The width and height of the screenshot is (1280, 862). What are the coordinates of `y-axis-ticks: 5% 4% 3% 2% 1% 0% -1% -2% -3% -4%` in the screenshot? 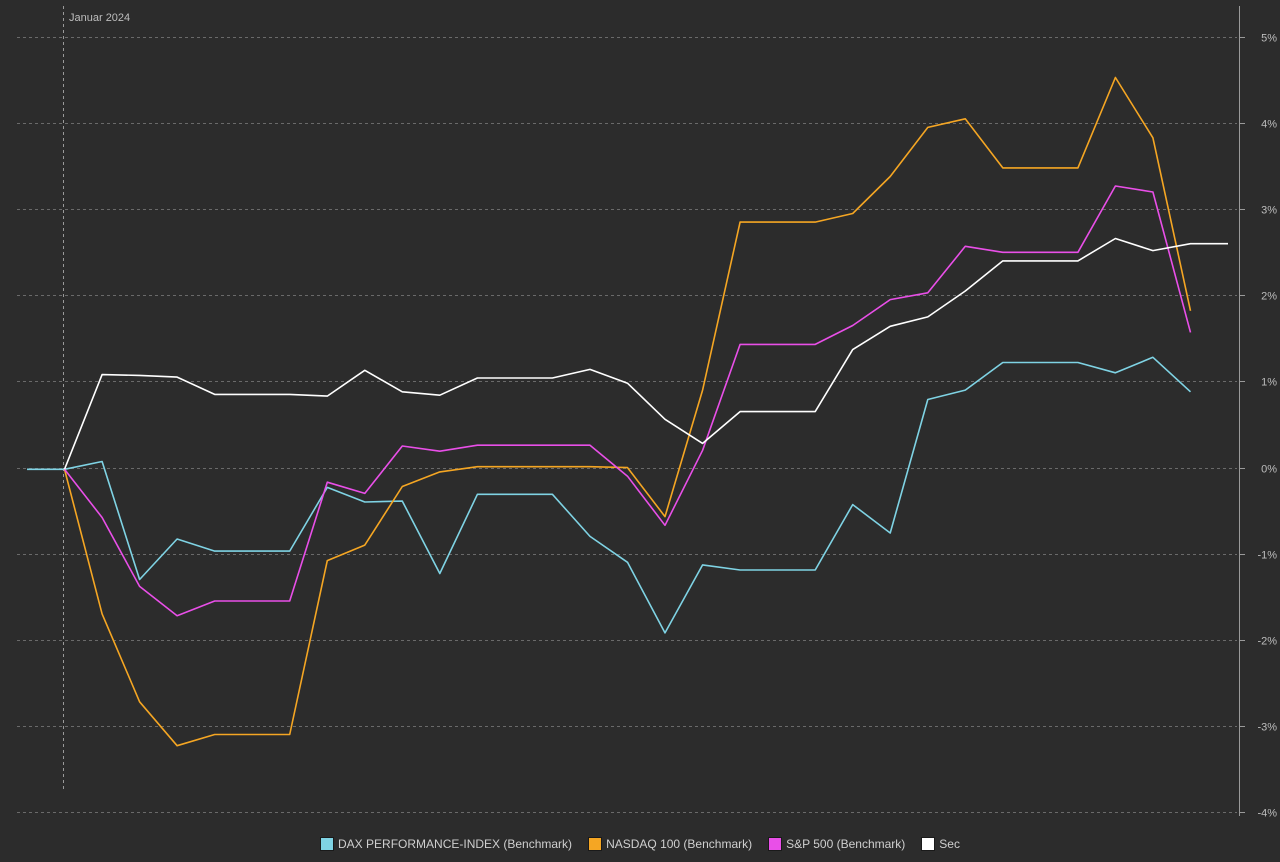 It's located at (1258, 426).